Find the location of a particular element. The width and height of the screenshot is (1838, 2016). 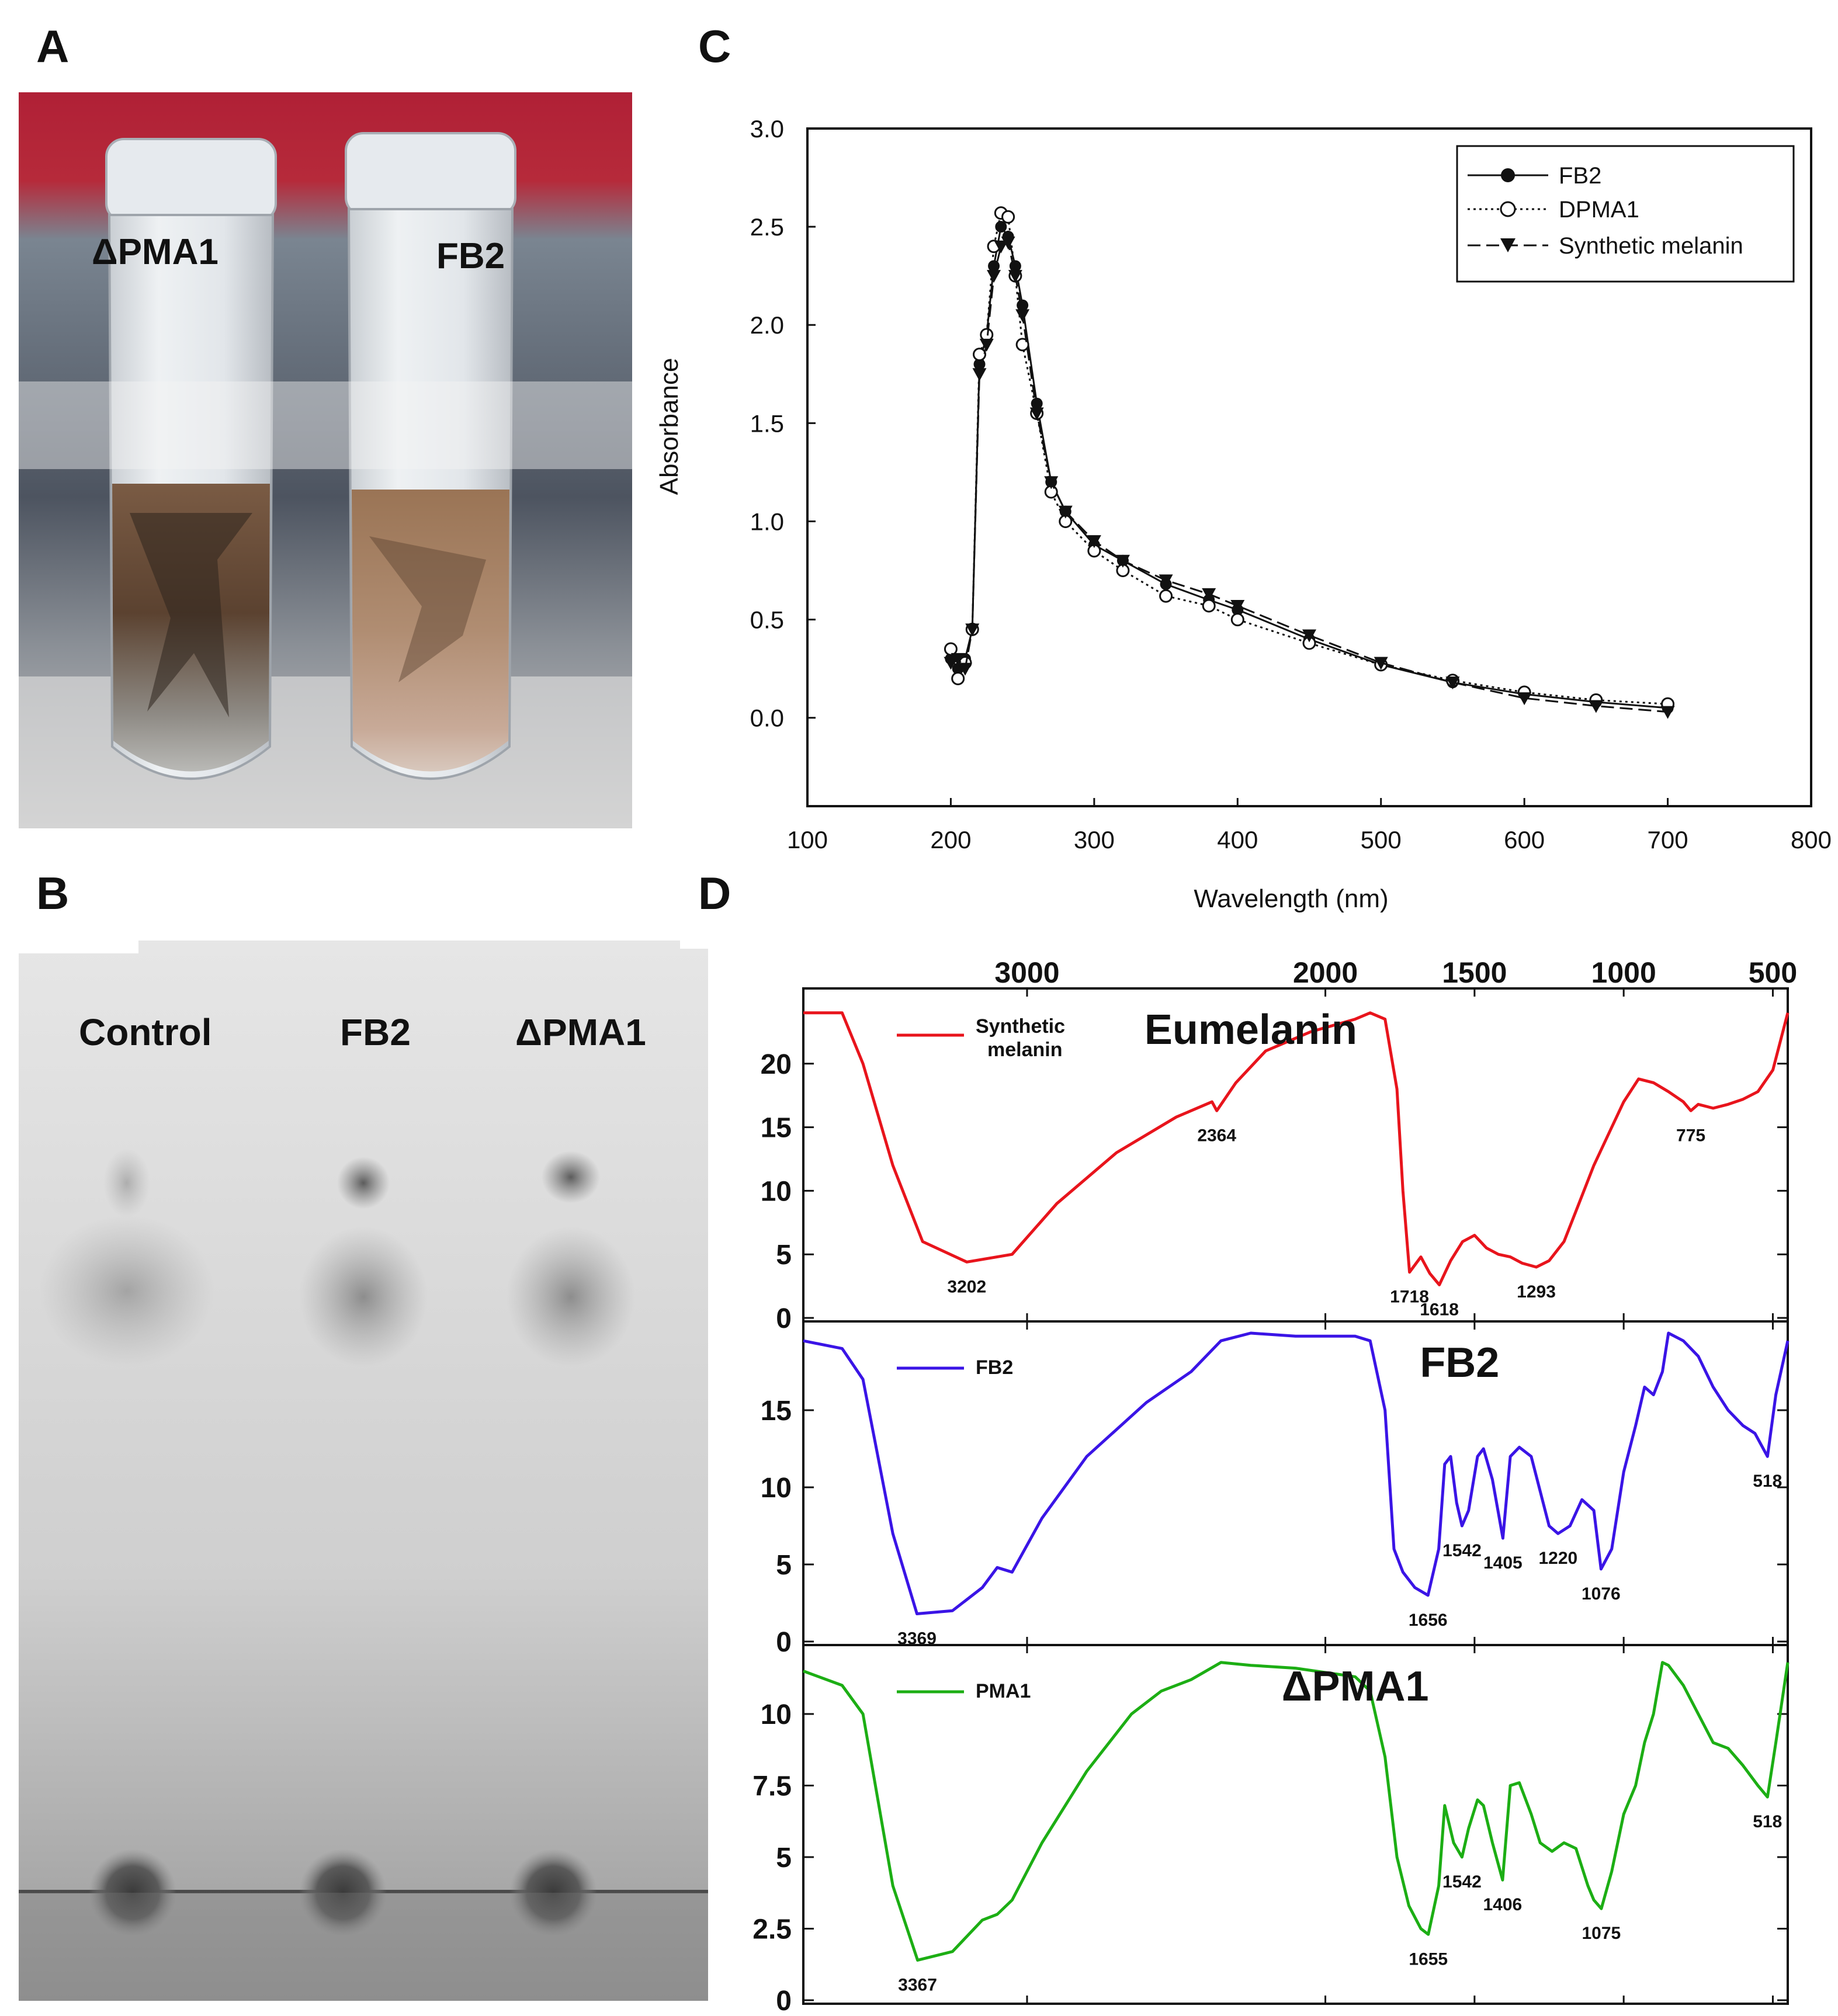

legend-label-line: Synthetic is located at coordinates (1020, 1026).